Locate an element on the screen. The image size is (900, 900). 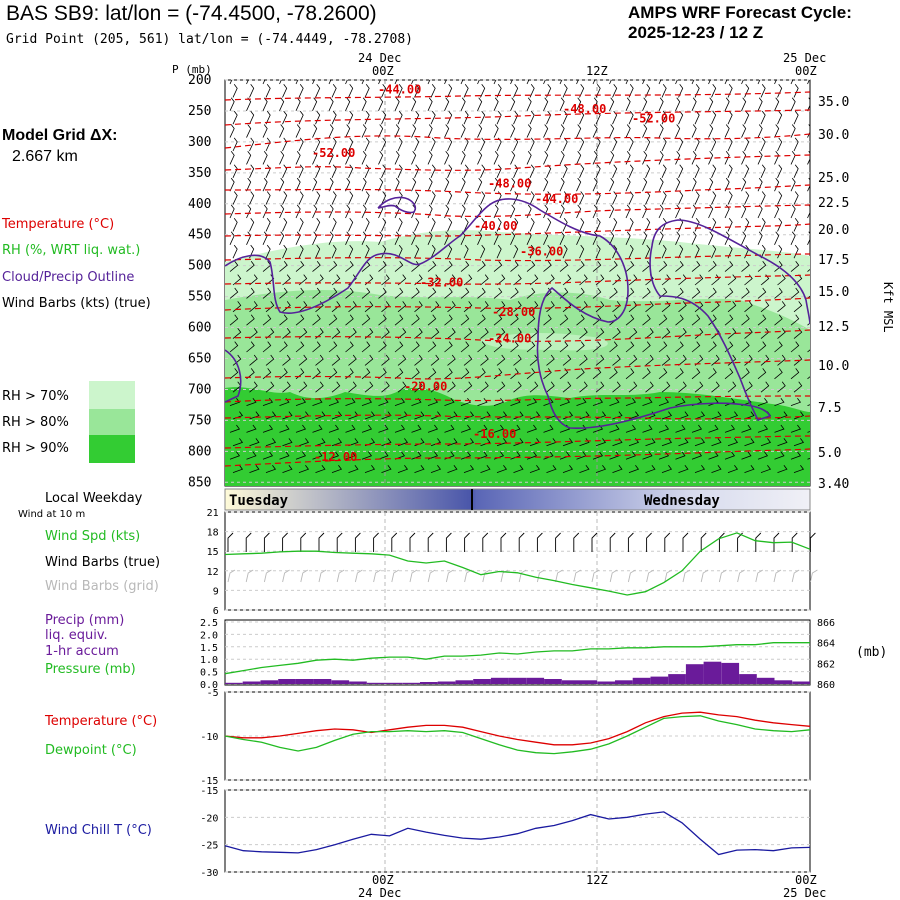
wind-barbs-true-label: Wind Barbs (true) is located at coordinates (103, 562).